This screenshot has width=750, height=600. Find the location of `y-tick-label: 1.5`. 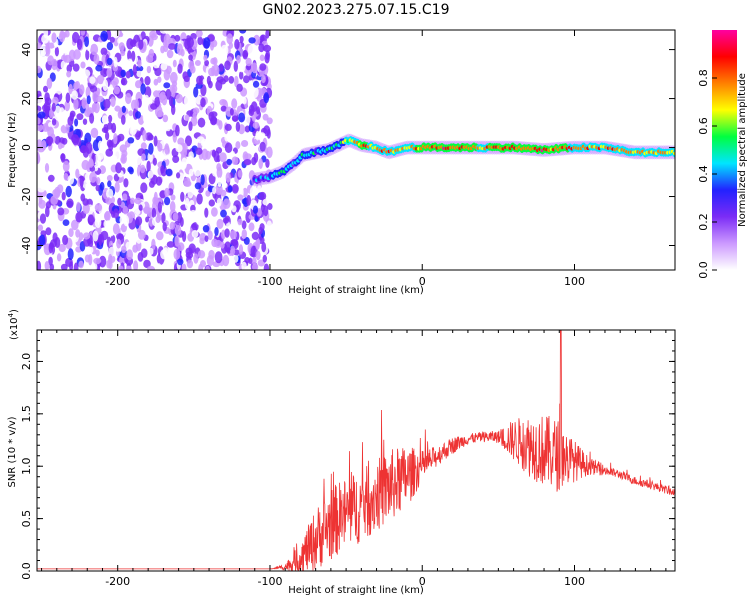

y-tick-label: 1.5 is located at coordinates (26, 414).